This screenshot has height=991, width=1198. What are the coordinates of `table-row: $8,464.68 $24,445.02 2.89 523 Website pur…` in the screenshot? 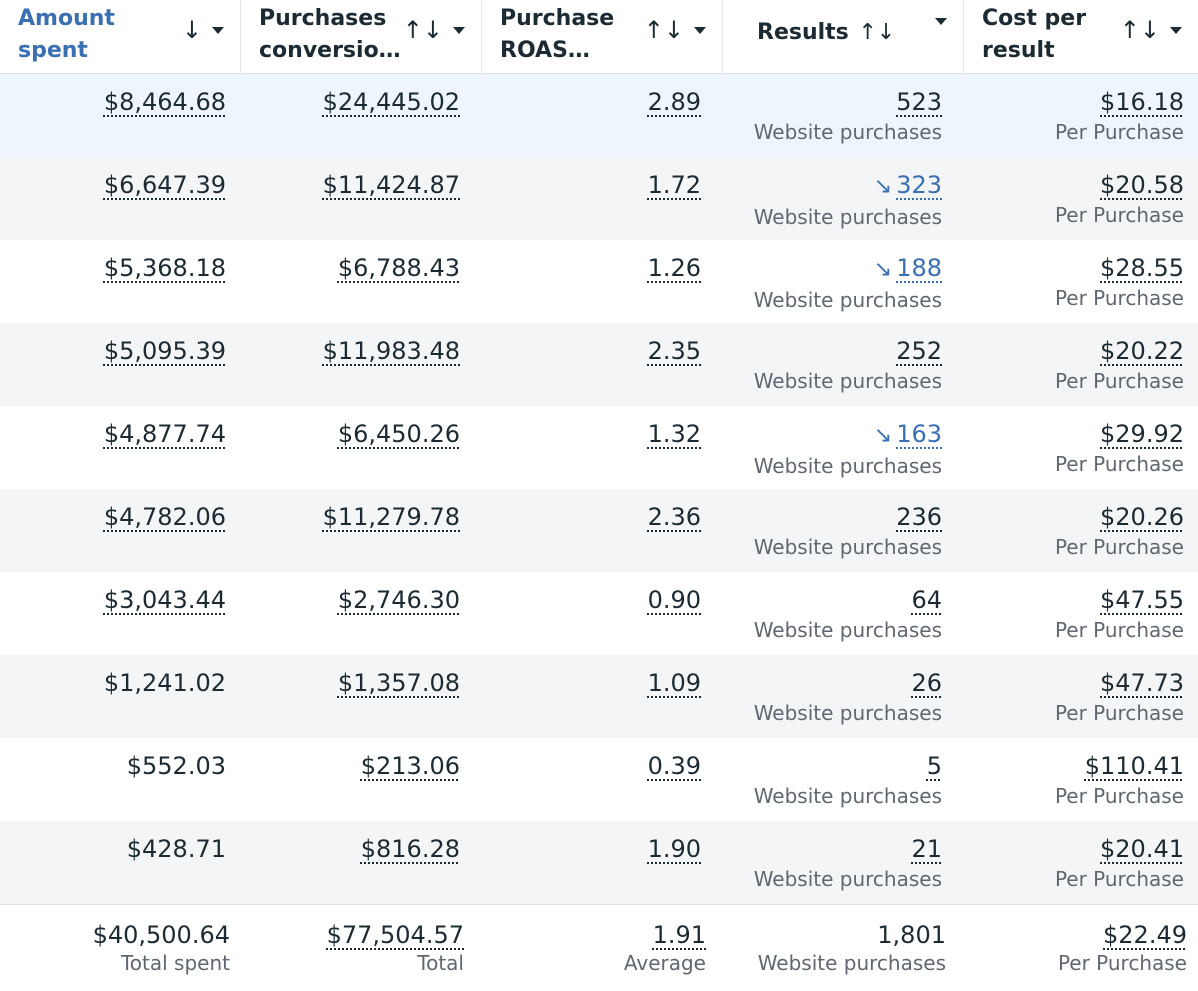 It's located at (599, 115).